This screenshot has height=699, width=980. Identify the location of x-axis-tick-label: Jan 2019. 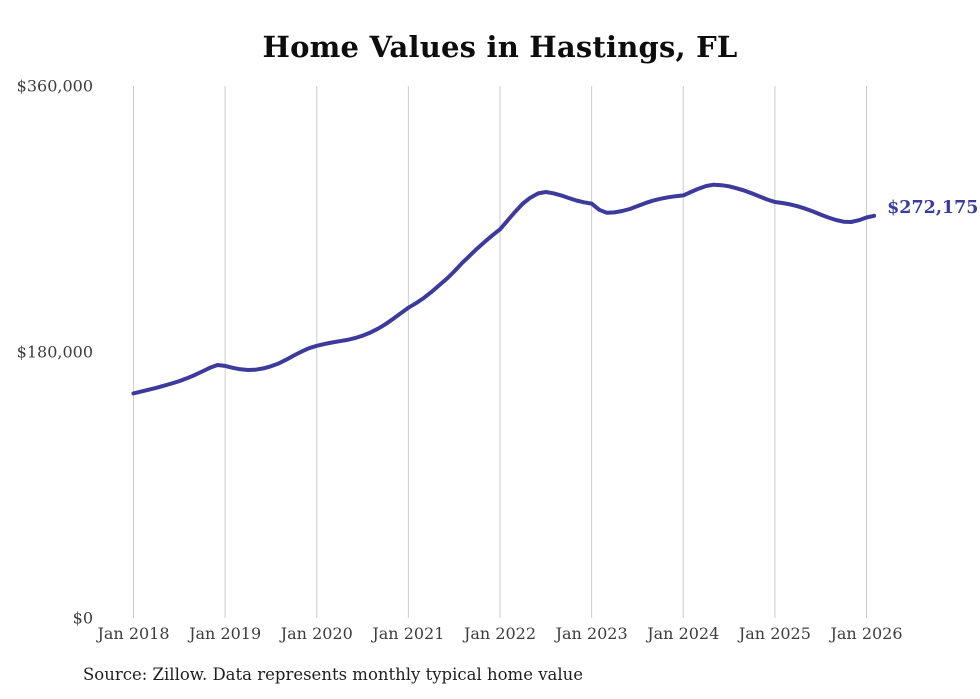
(225, 633).